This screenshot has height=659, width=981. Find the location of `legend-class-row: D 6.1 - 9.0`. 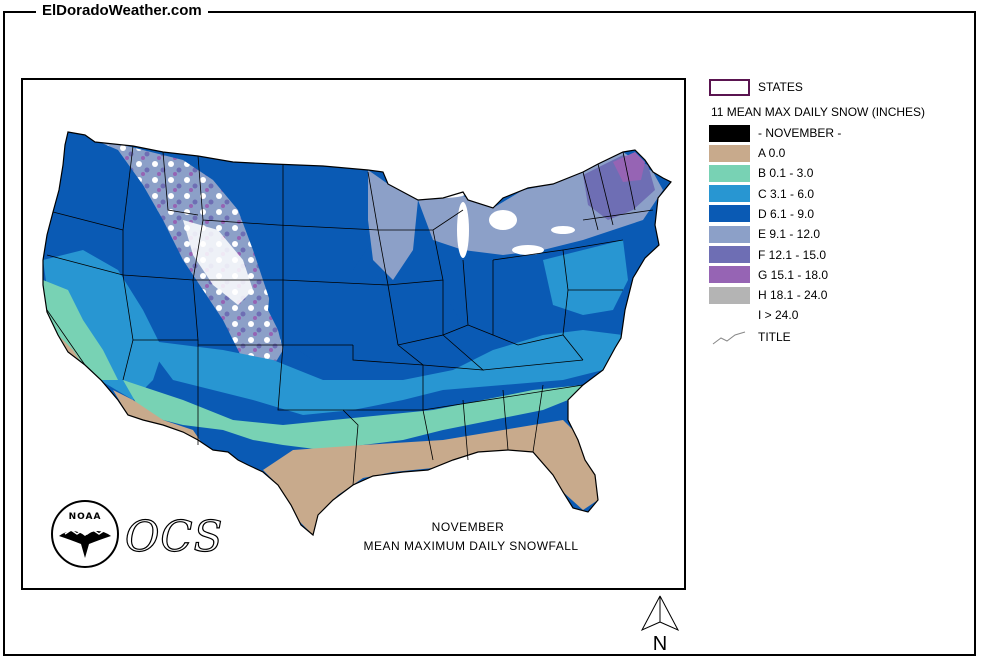

legend-class-row: D 6.1 - 9.0 is located at coordinates (761, 214).